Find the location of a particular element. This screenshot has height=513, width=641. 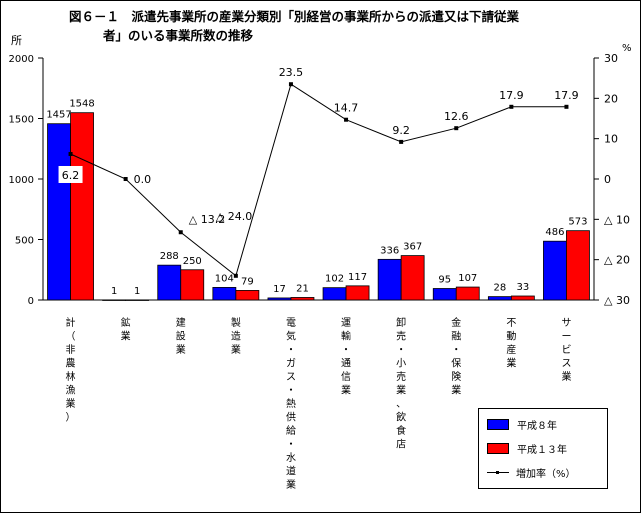

x-tick-label: サービス業 is located at coordinates (566, 350).